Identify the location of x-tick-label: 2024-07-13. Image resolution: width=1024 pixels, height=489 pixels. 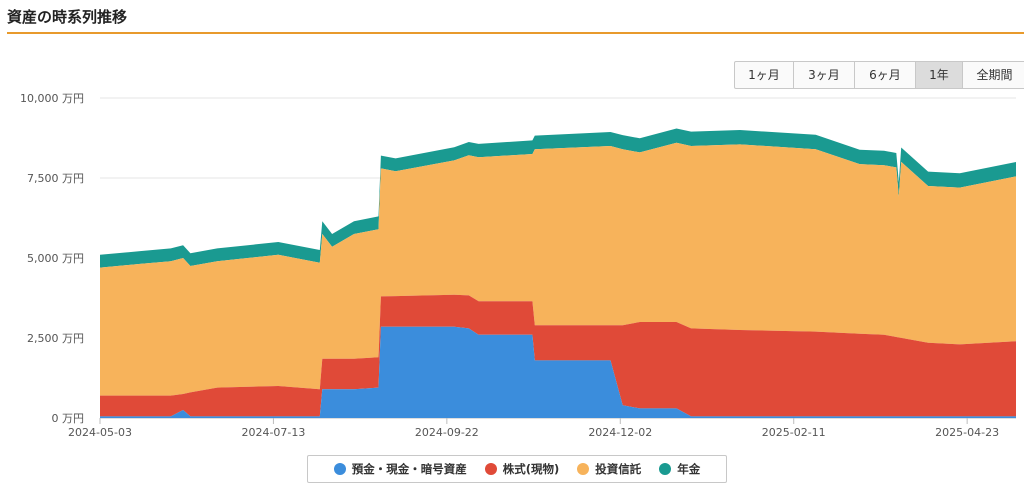
(273, 432).